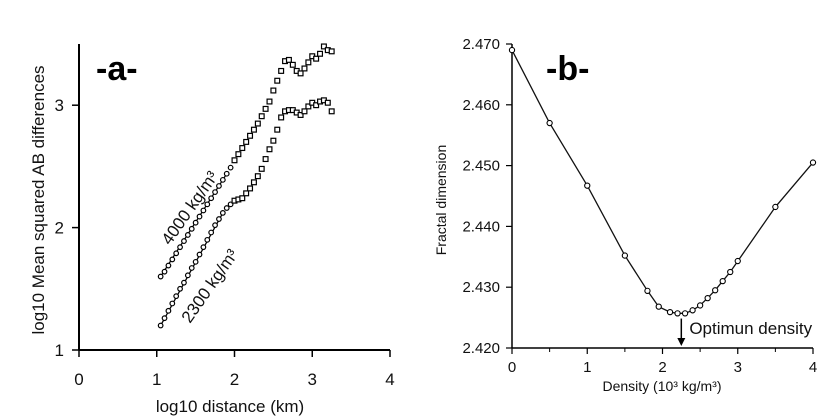  I want to click on panel-b-x-tick-label-4: 4, so click(813, 367).